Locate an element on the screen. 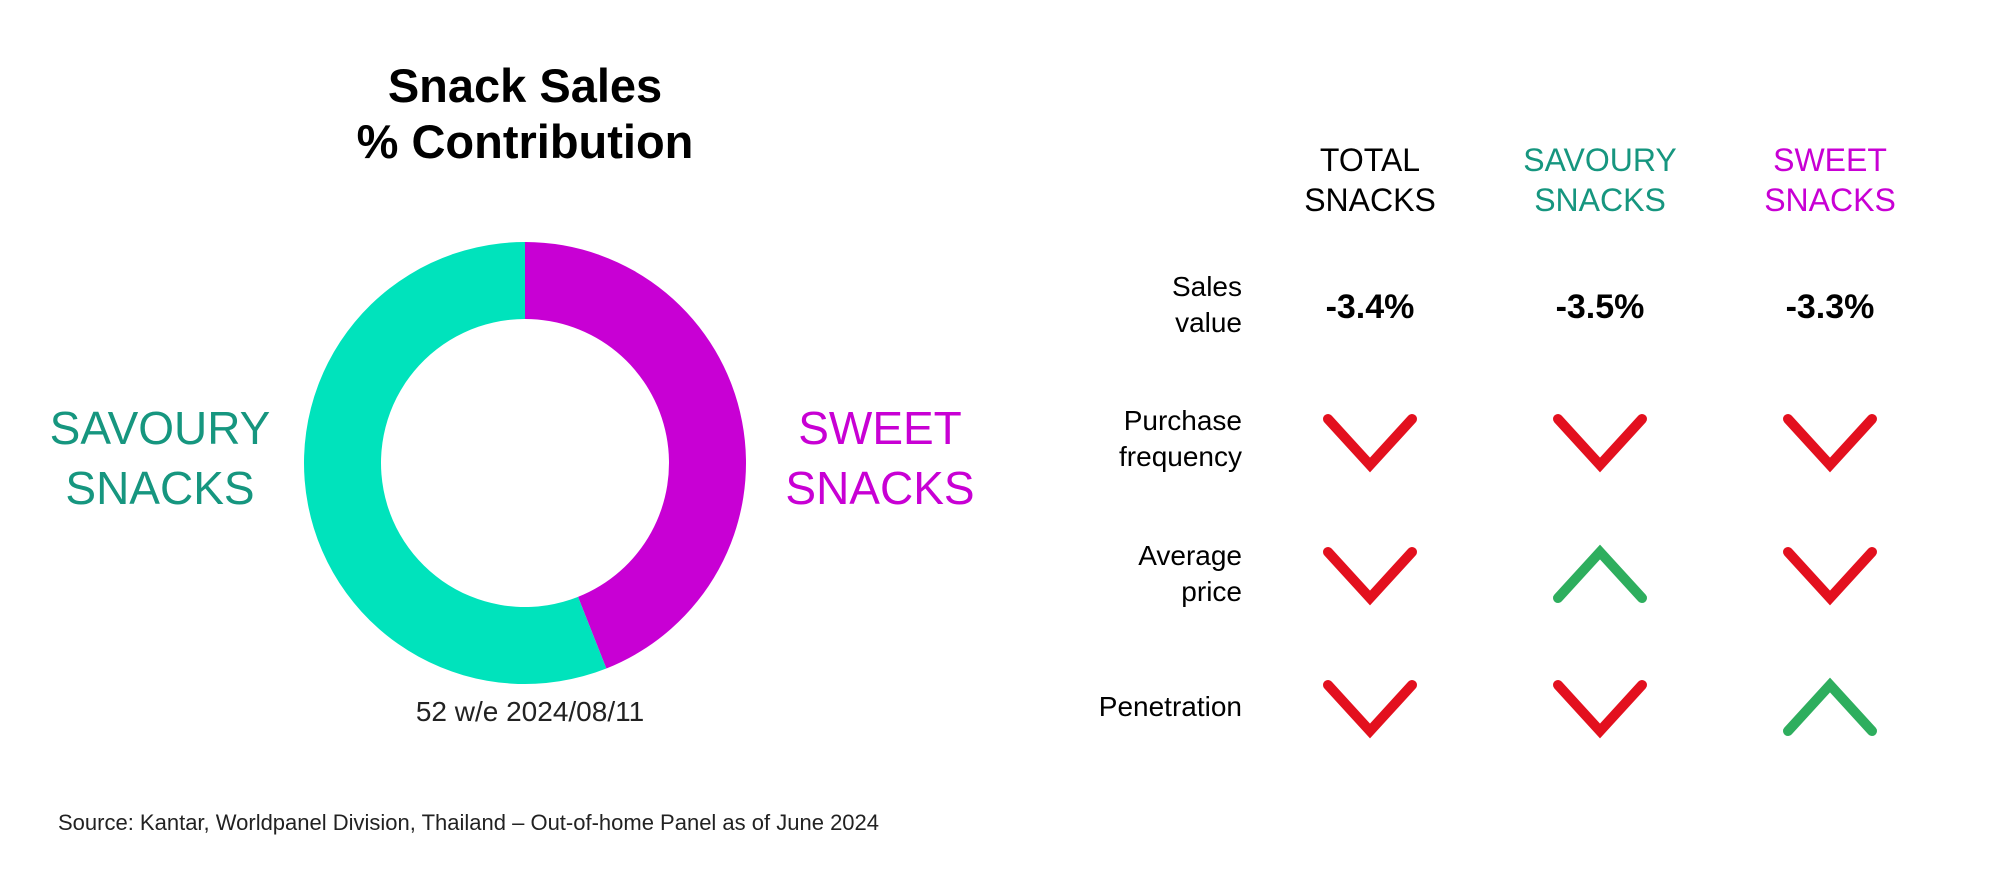 This screenshot has width=2000, height=869. cell-frequency-savoury-arrow-icon is located at coordinates (1600, 443).